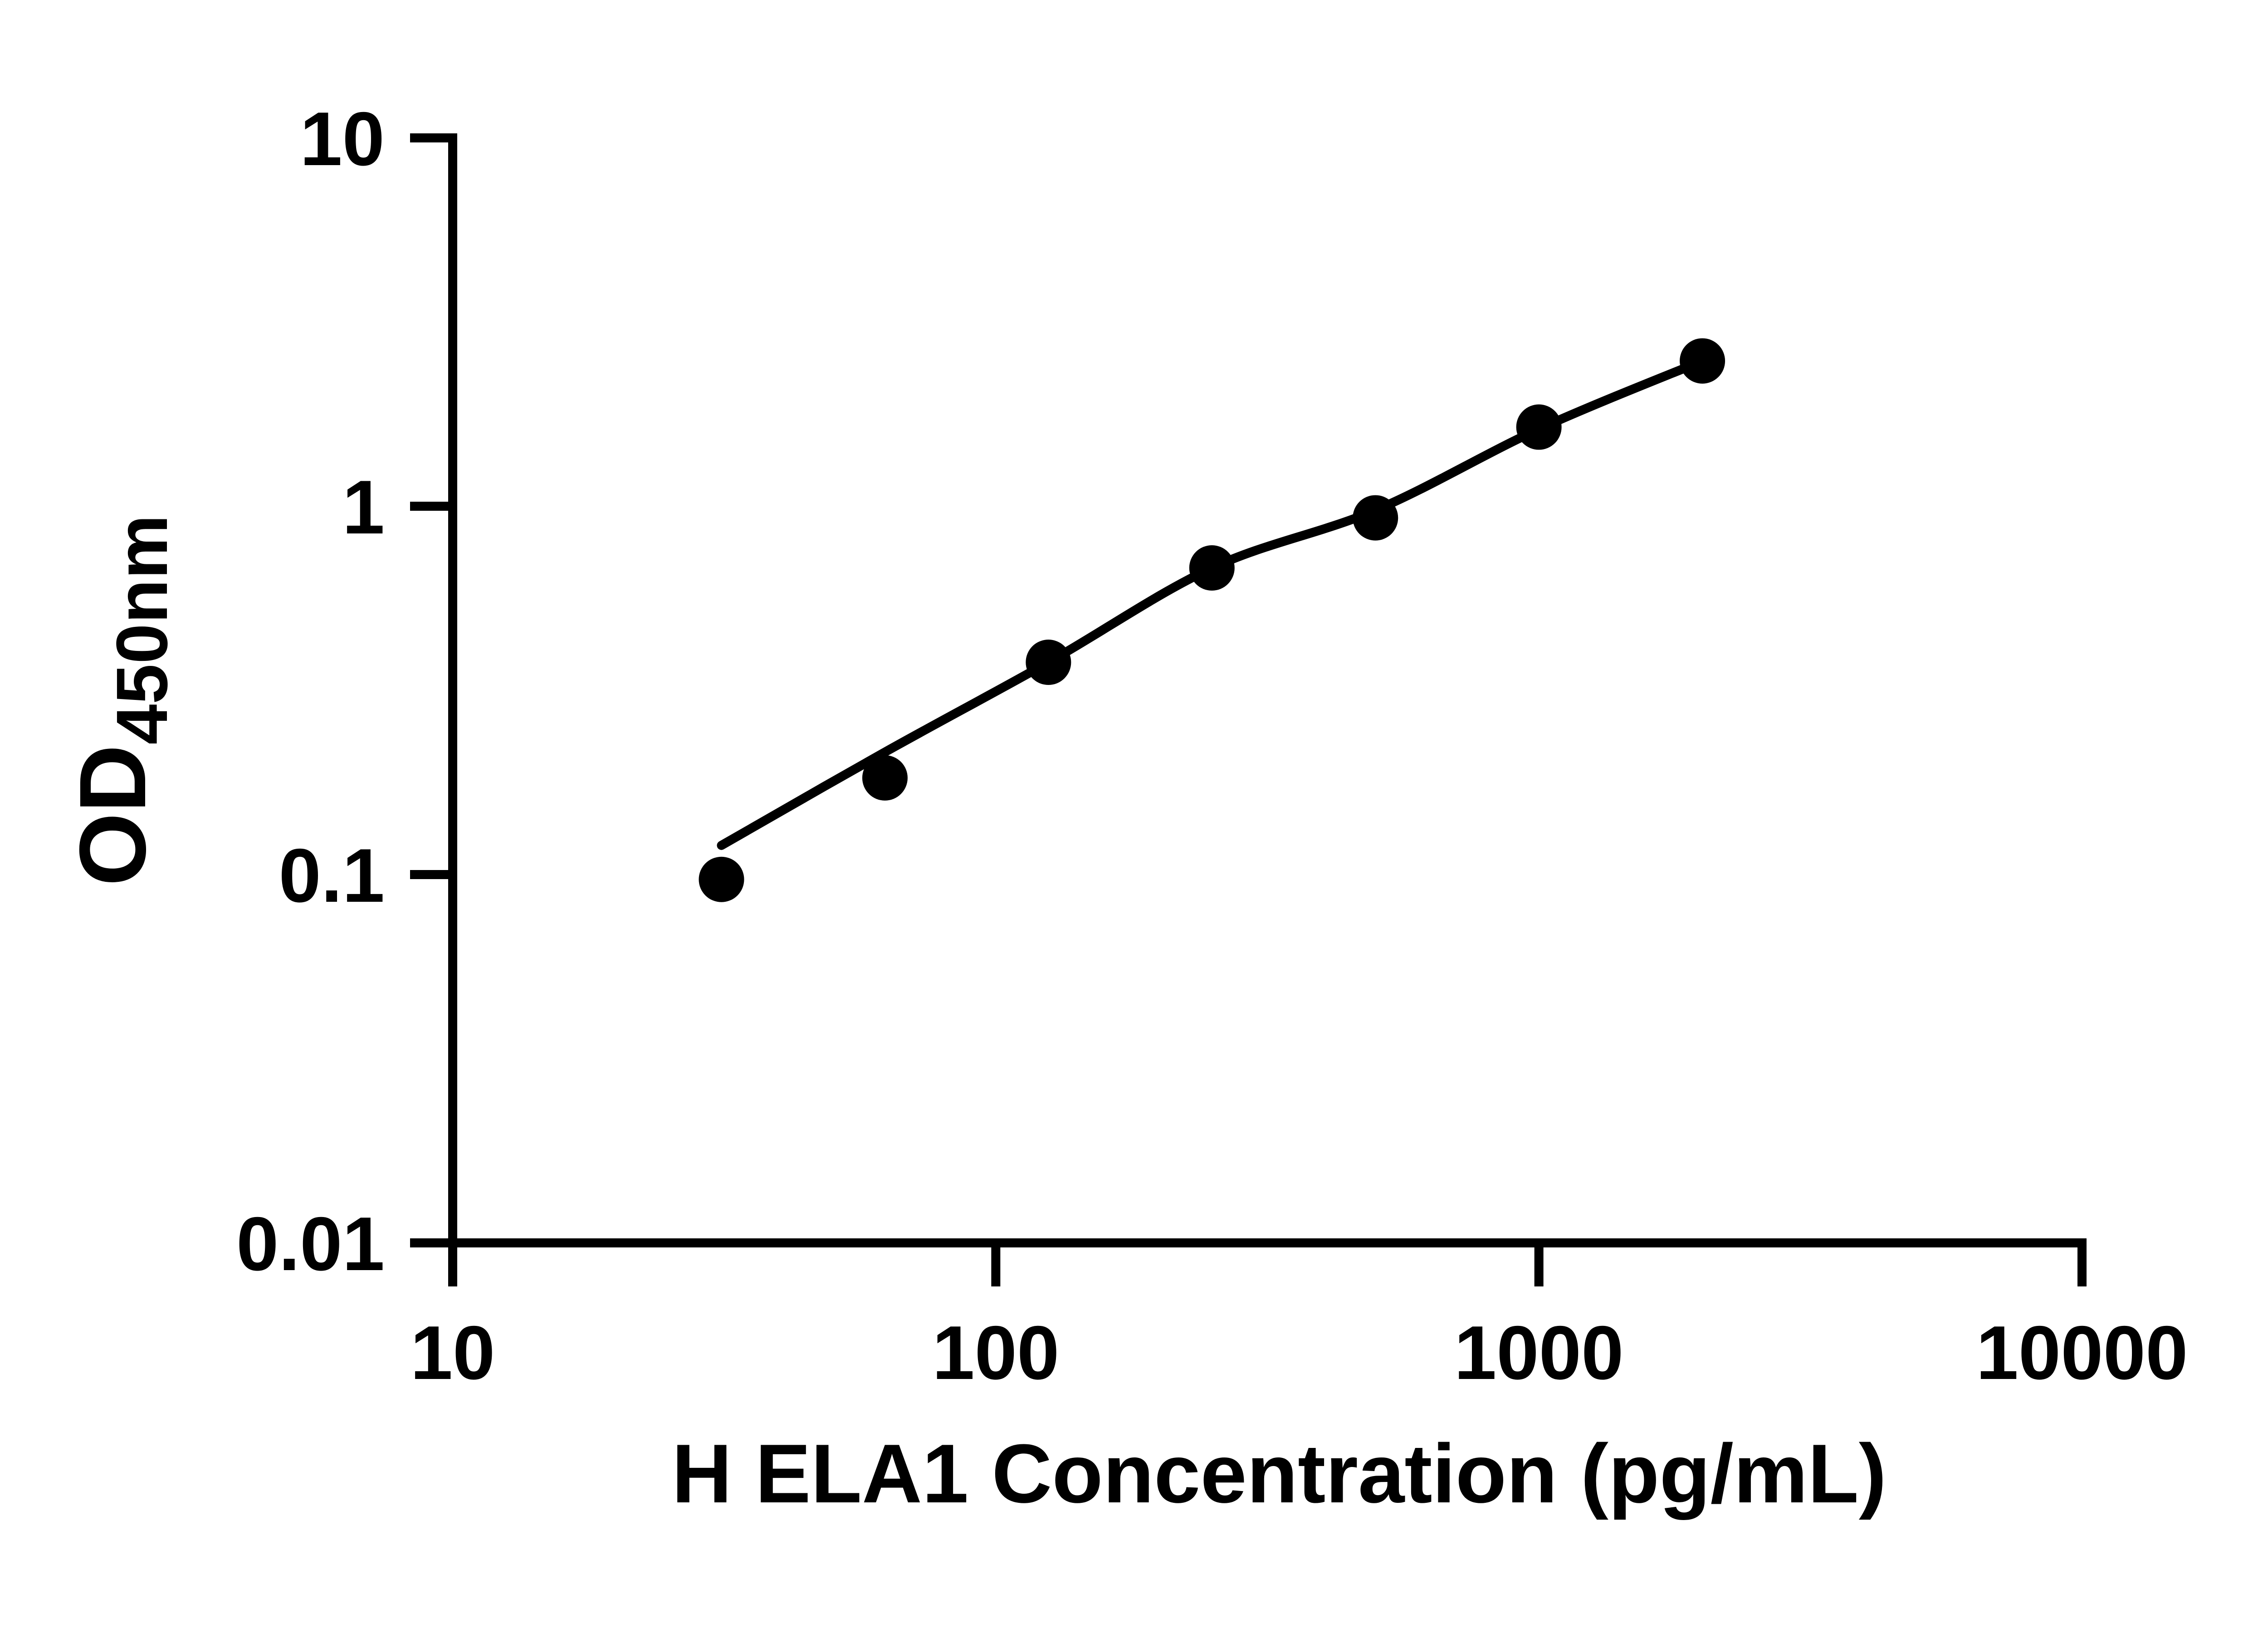 The width and height of the screenshot is (2268, 1633). Describe the element at coordinates (113, 815) in the screenshot. I see `y-axis-title-main: OD` at that location.